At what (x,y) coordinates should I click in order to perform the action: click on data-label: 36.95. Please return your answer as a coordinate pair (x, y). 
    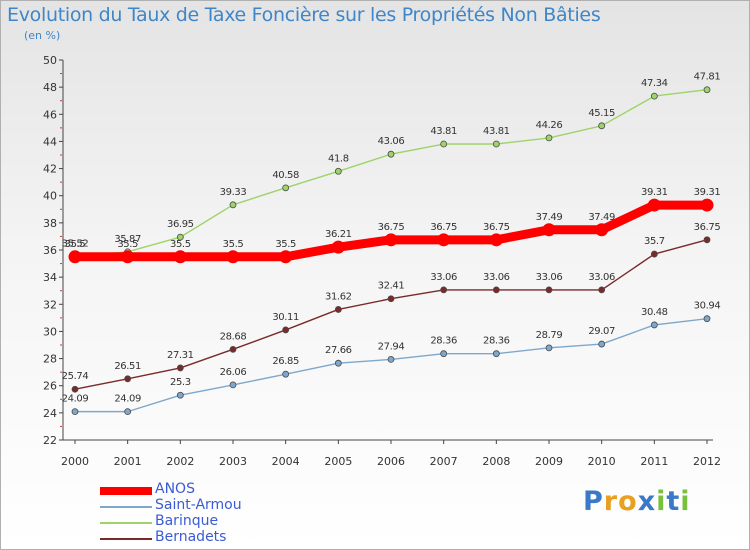
    Looking at the image, I should click on (180, 224).